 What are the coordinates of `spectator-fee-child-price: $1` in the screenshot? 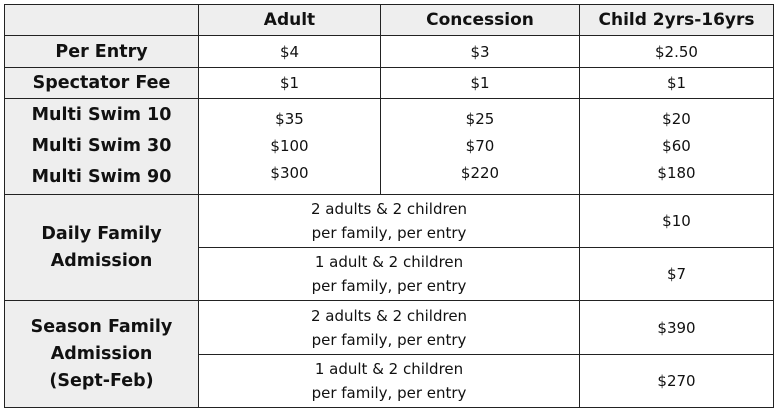 It's located at (676, 83).